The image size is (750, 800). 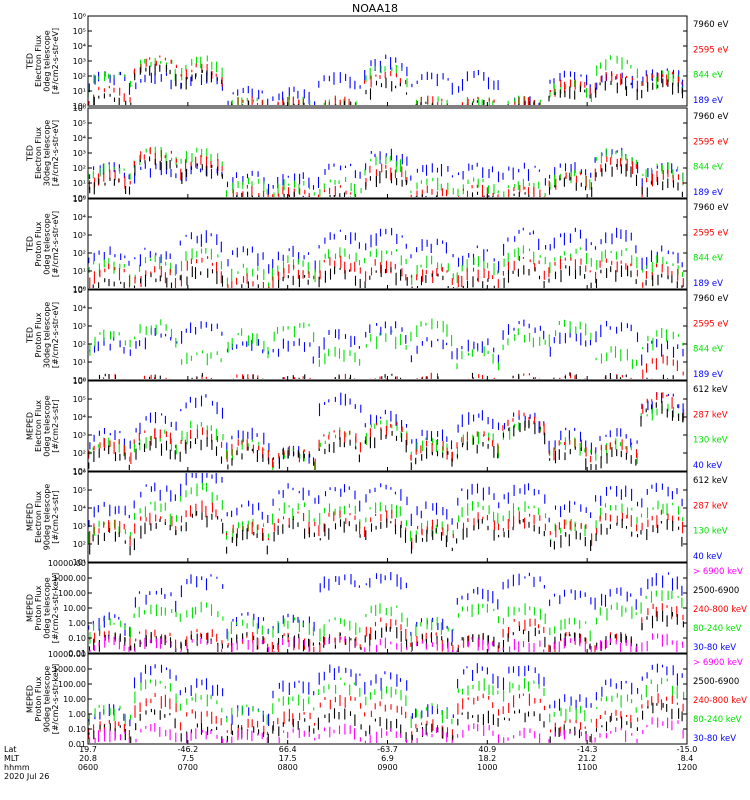 I want to click on y-tick-label: 100.00, so click(x=72, y=684).